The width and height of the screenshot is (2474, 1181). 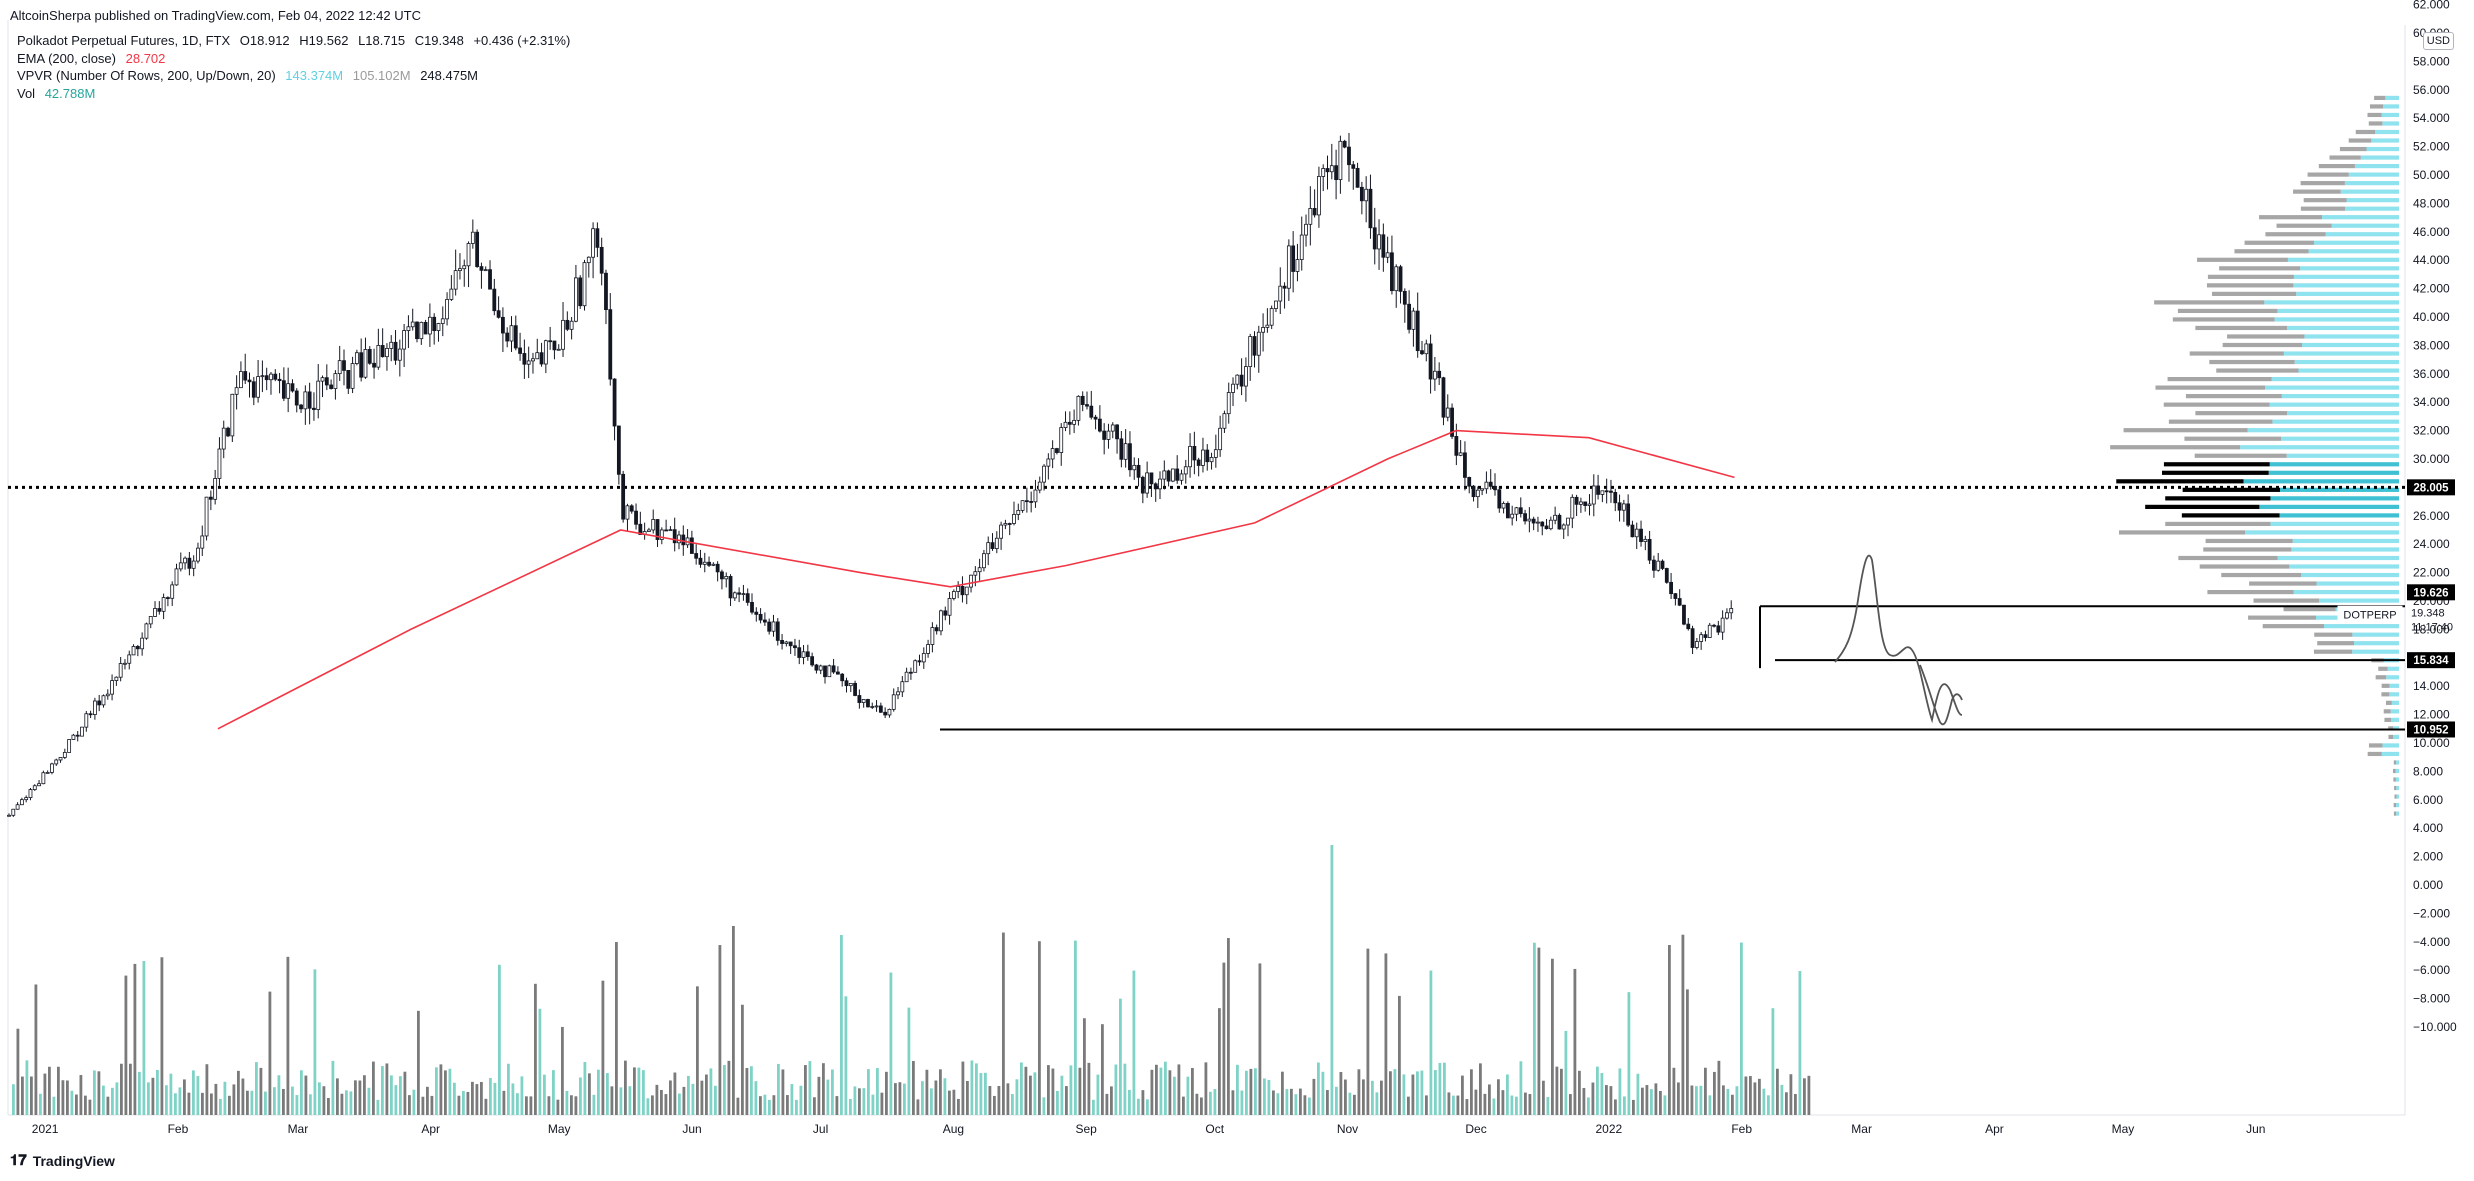 I want to click on time-tick-label: Sep, so click(x=1087, y=1129).